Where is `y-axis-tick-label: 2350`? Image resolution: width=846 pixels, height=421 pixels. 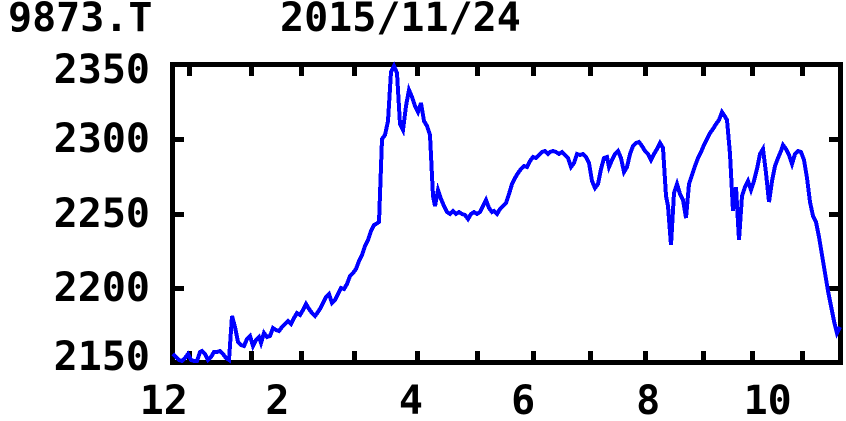
y-axis-tick-label: 2350 is located at coordinates (101, 70).